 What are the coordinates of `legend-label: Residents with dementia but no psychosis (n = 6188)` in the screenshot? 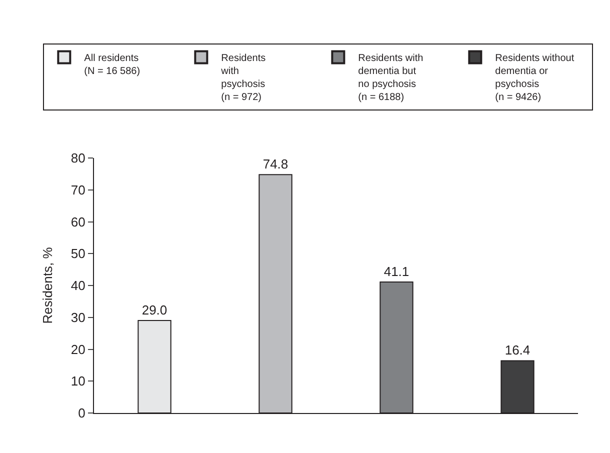 It's located at (391, 78).